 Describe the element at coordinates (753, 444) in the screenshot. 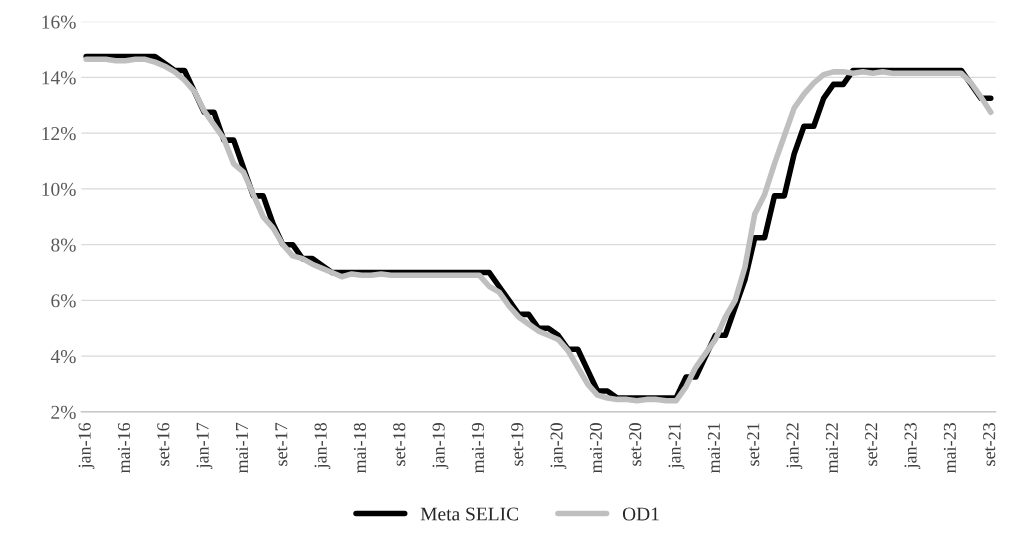

I see `x-tick-label: set-21` at that location.